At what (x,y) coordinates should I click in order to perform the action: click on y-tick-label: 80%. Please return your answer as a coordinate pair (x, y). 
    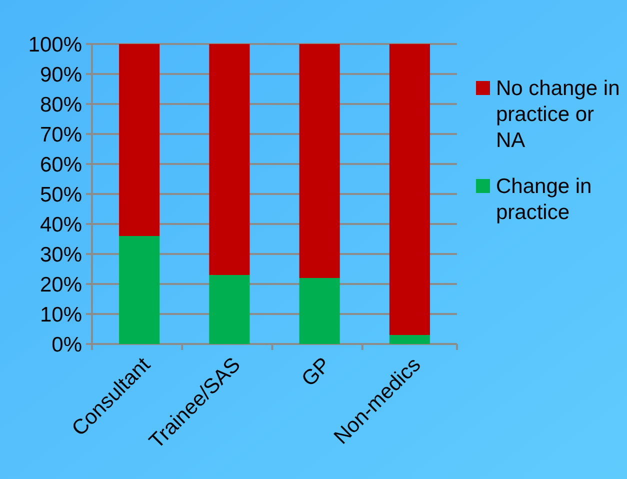
    Looking at the image, I should click on (61, 104).